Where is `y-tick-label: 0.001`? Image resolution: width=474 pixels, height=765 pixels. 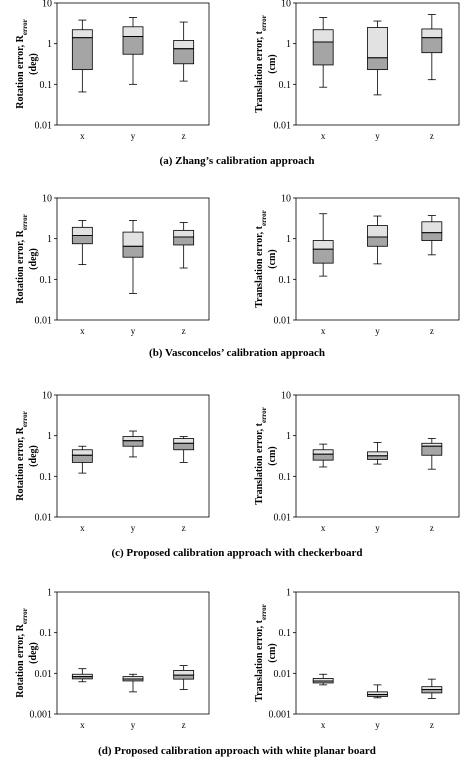 y-tick-label: 0.001 is located at coordinates (280, 715).